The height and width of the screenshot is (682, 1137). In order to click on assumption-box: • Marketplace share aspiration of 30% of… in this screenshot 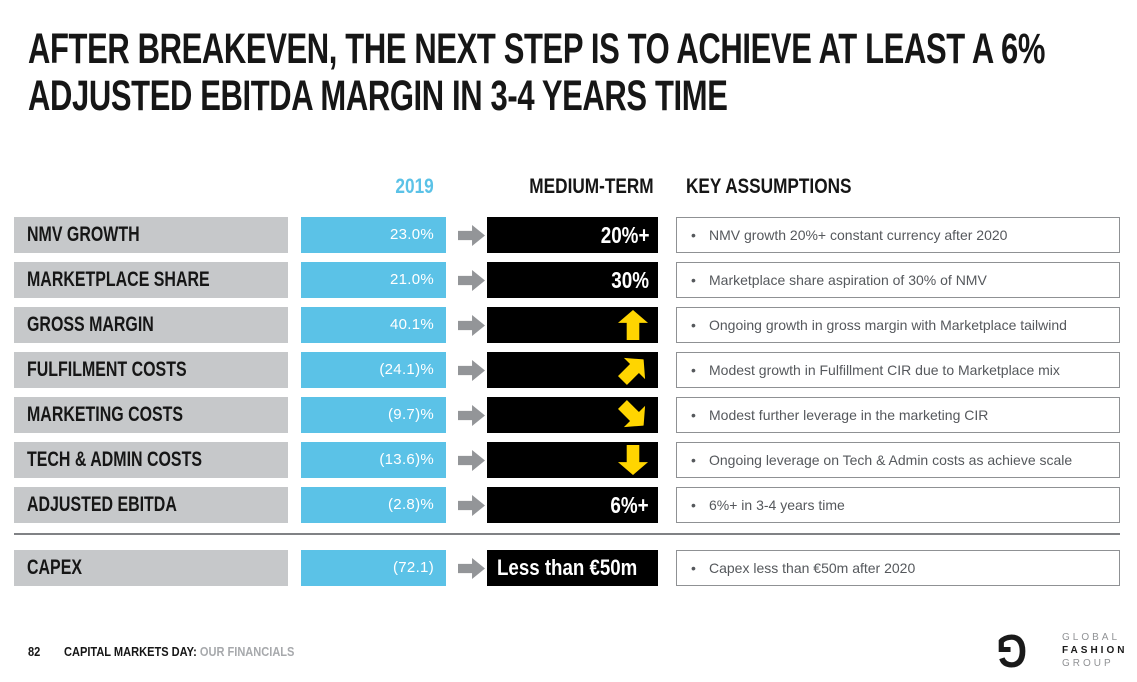, I will do `click(898, 280)`.